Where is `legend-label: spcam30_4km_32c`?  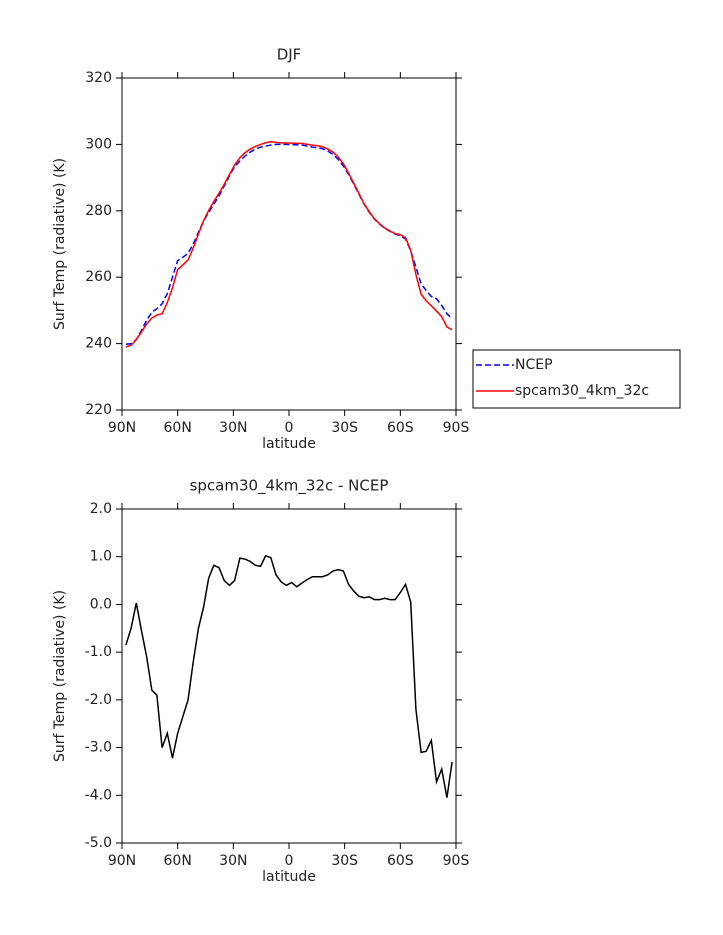 legend-label: spcam30_4km_32c is located at coordinates (582, 391).